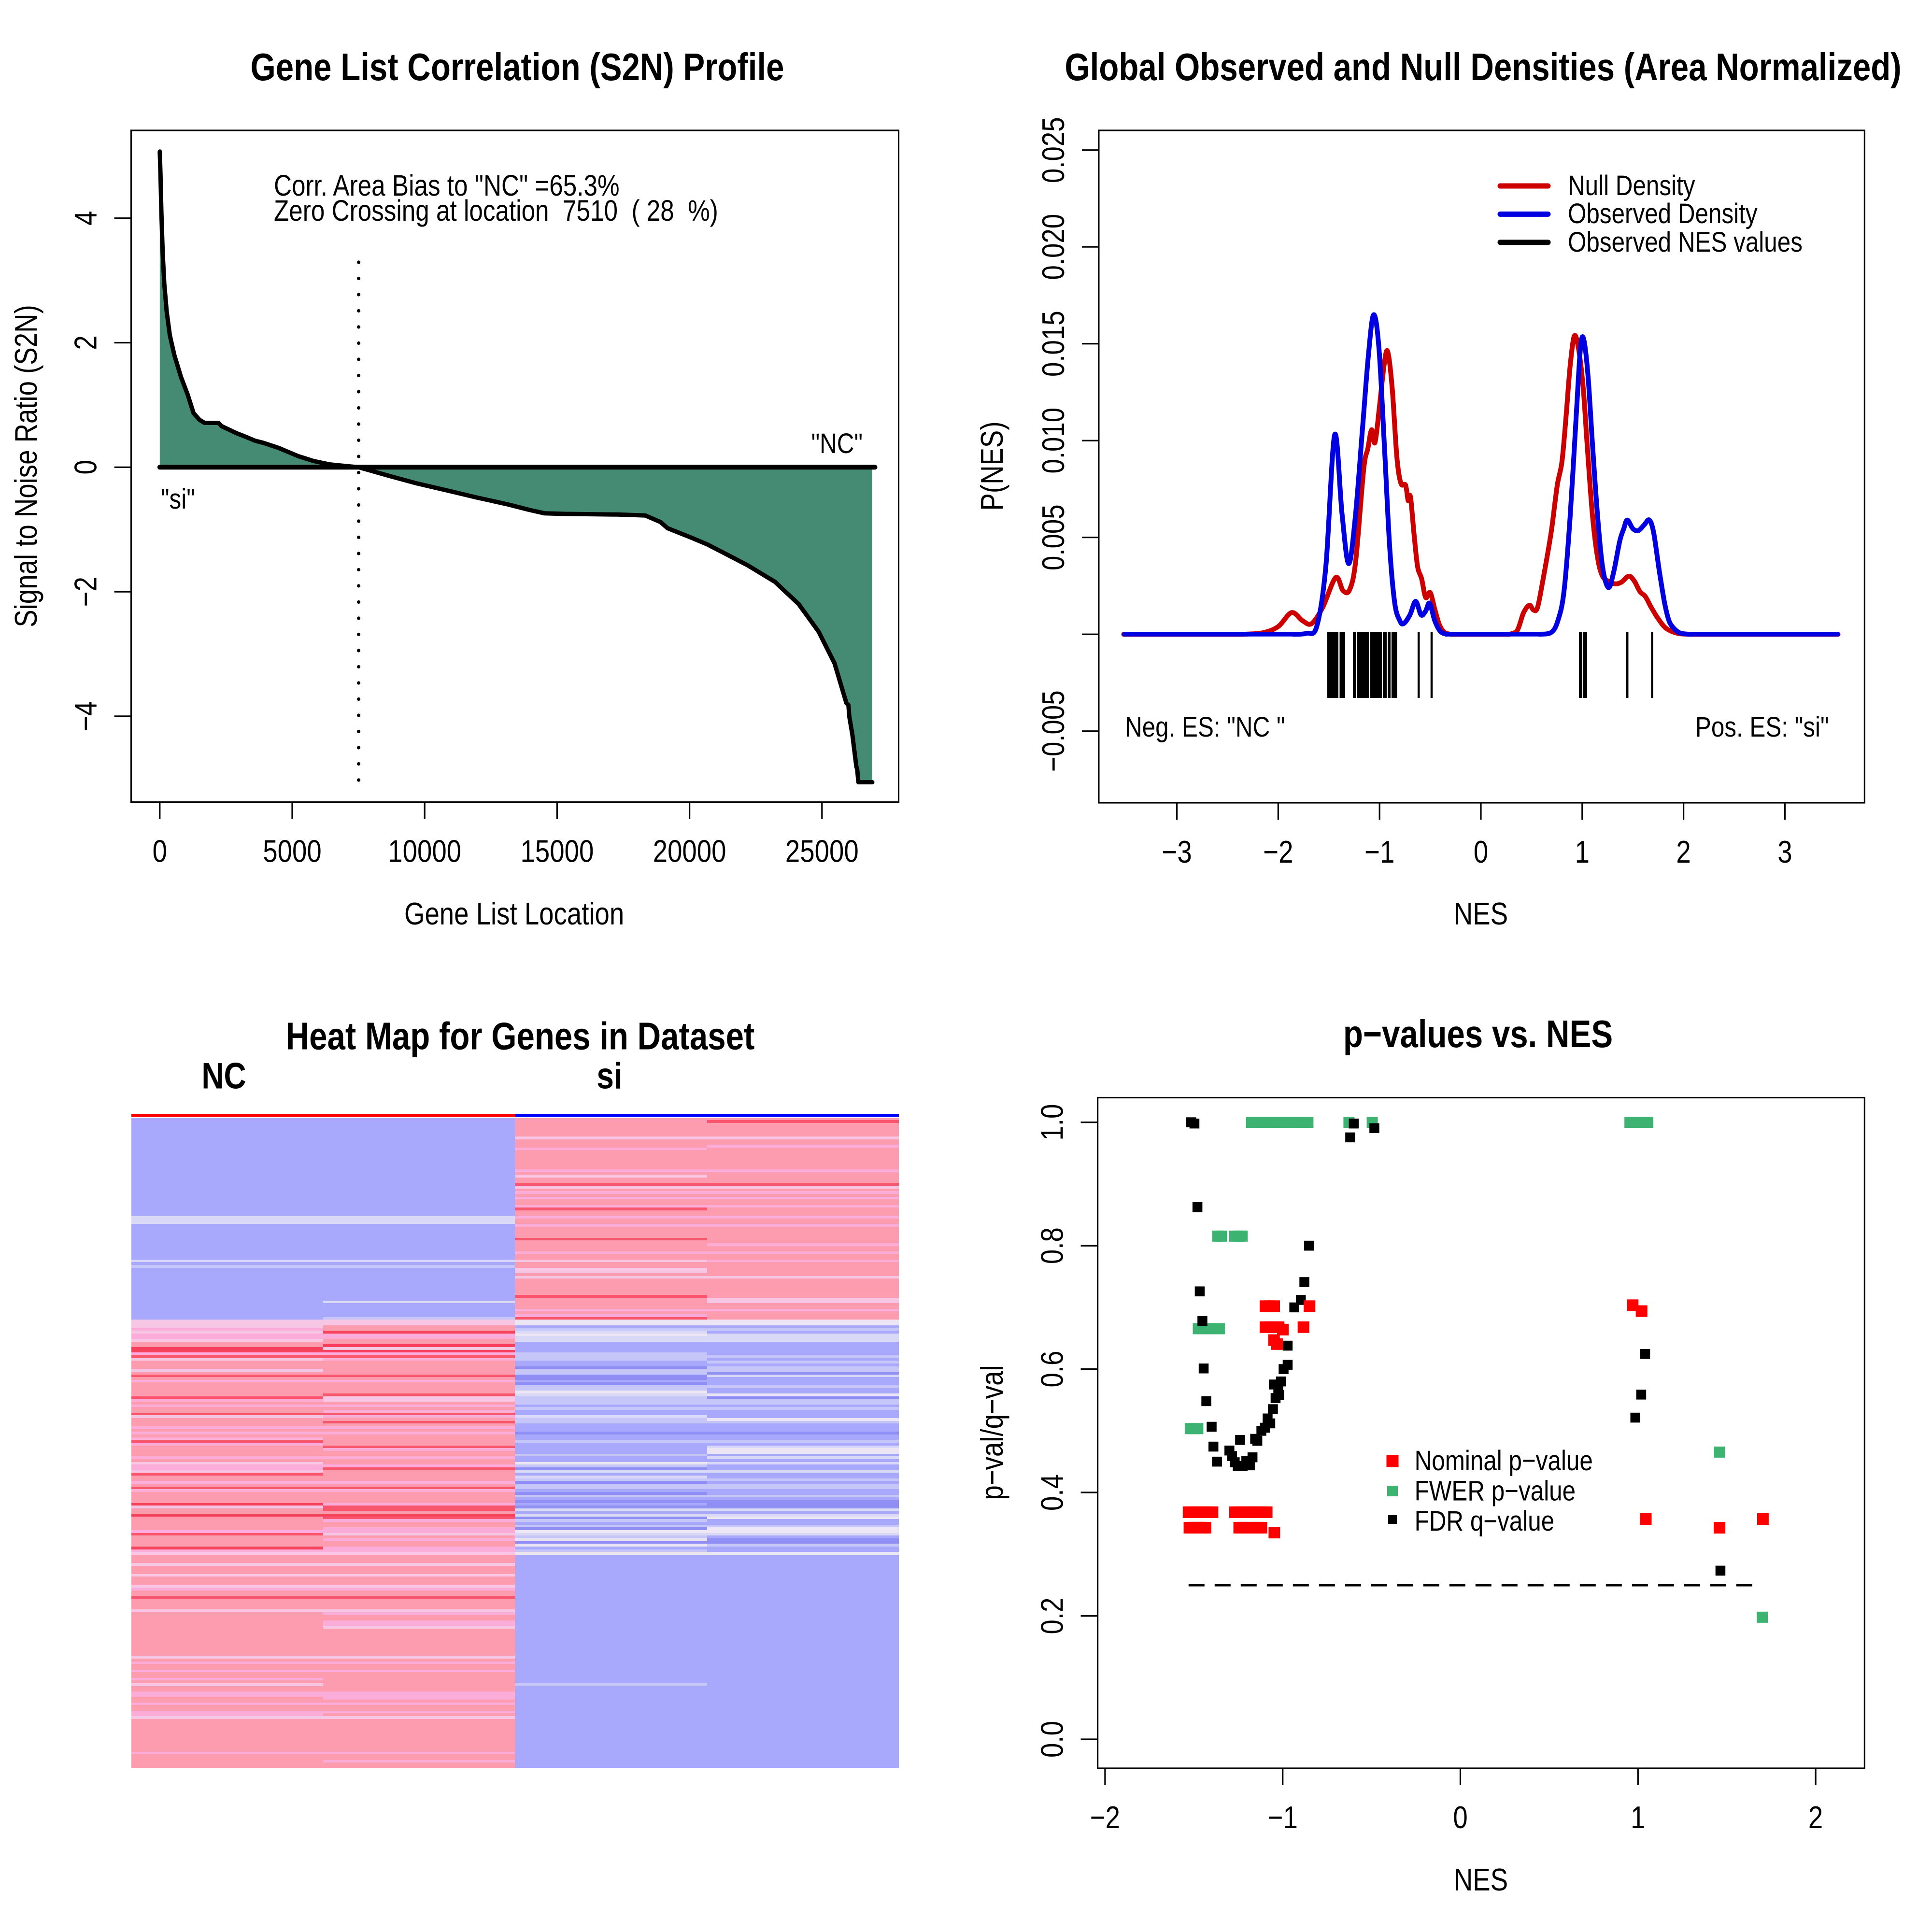  I want to click on svg-text: 25000, so click(822, 851).